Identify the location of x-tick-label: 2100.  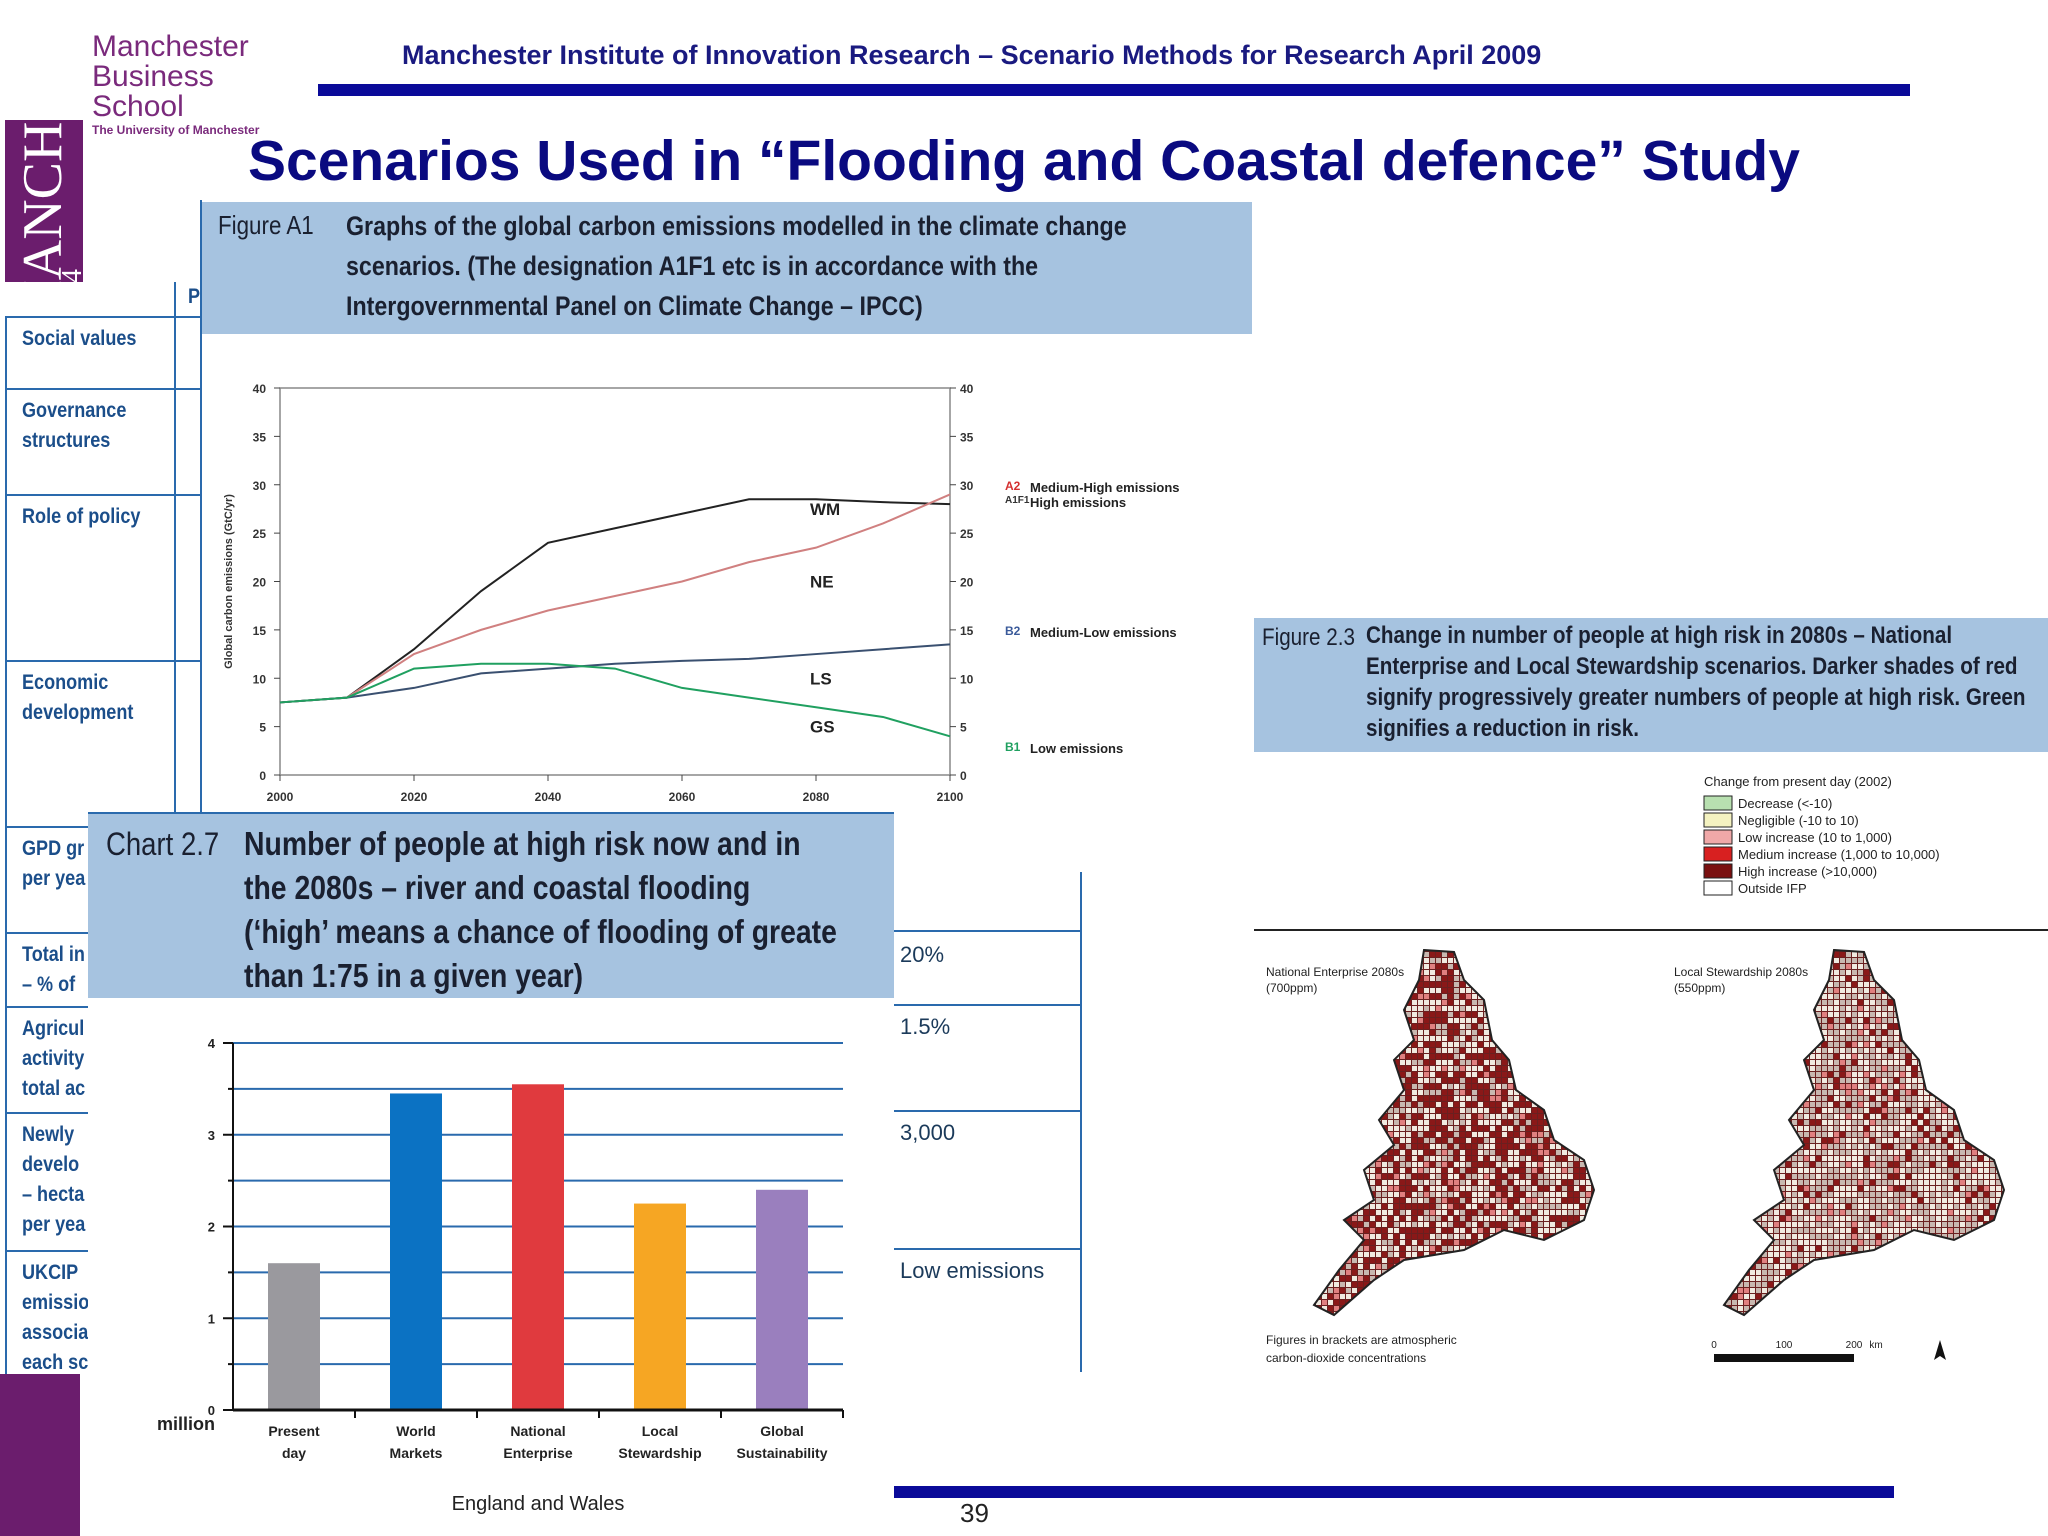
(950, 797).